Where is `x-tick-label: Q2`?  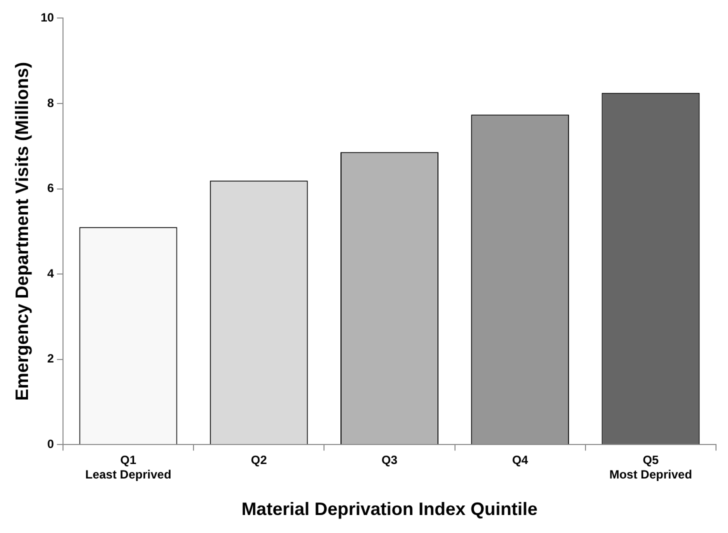
x-tick-label: Q2 is located at coordinates (259, 460).